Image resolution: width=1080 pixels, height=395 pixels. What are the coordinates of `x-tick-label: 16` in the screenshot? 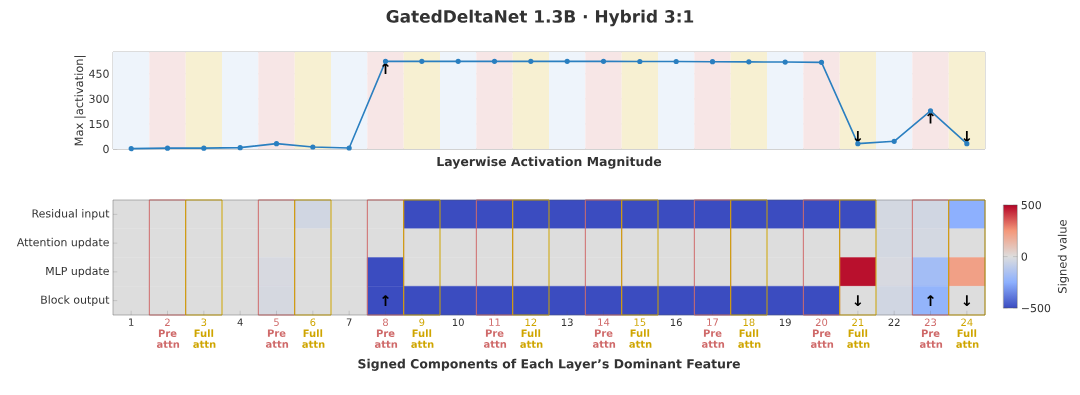 It's located at (676, 322).